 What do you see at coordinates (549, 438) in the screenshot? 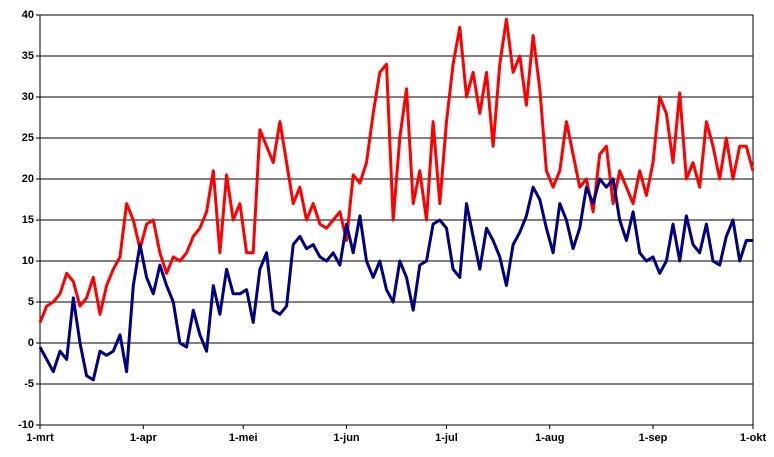
I see `x-tick-label: 1-aug` at bounding box center [549, 438].